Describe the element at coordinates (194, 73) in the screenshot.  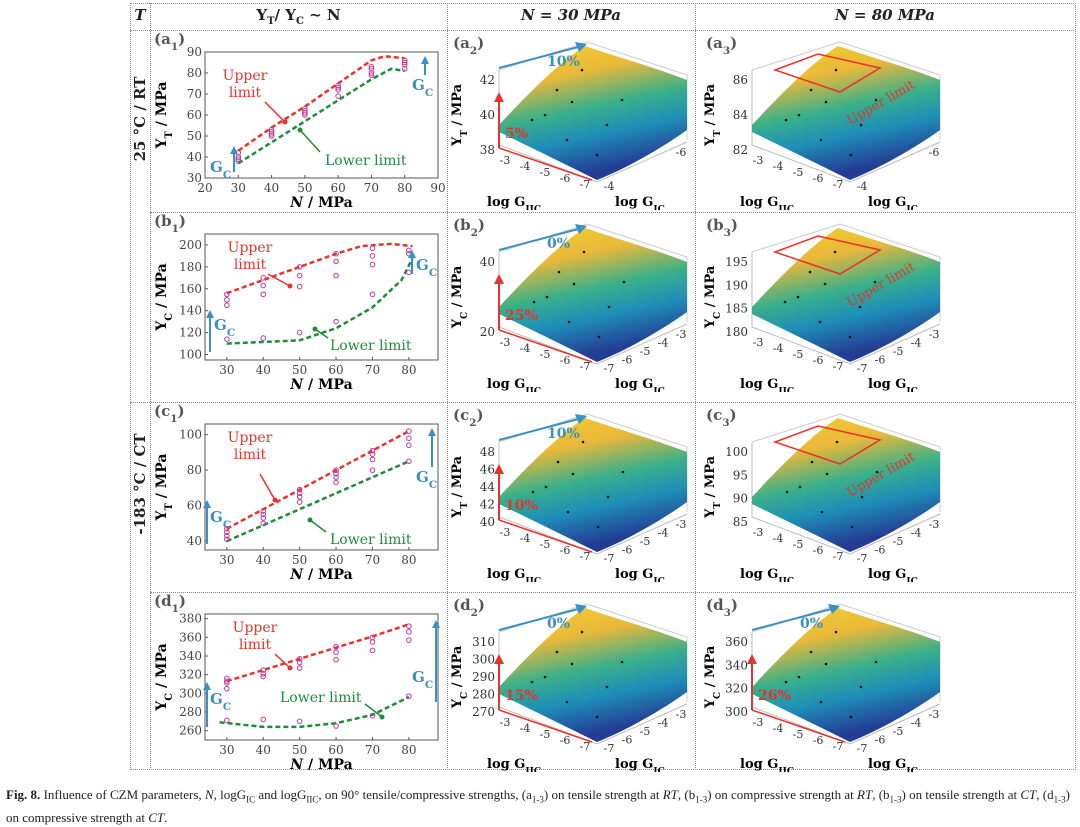
I see `y-tick-label: 80` at that location.